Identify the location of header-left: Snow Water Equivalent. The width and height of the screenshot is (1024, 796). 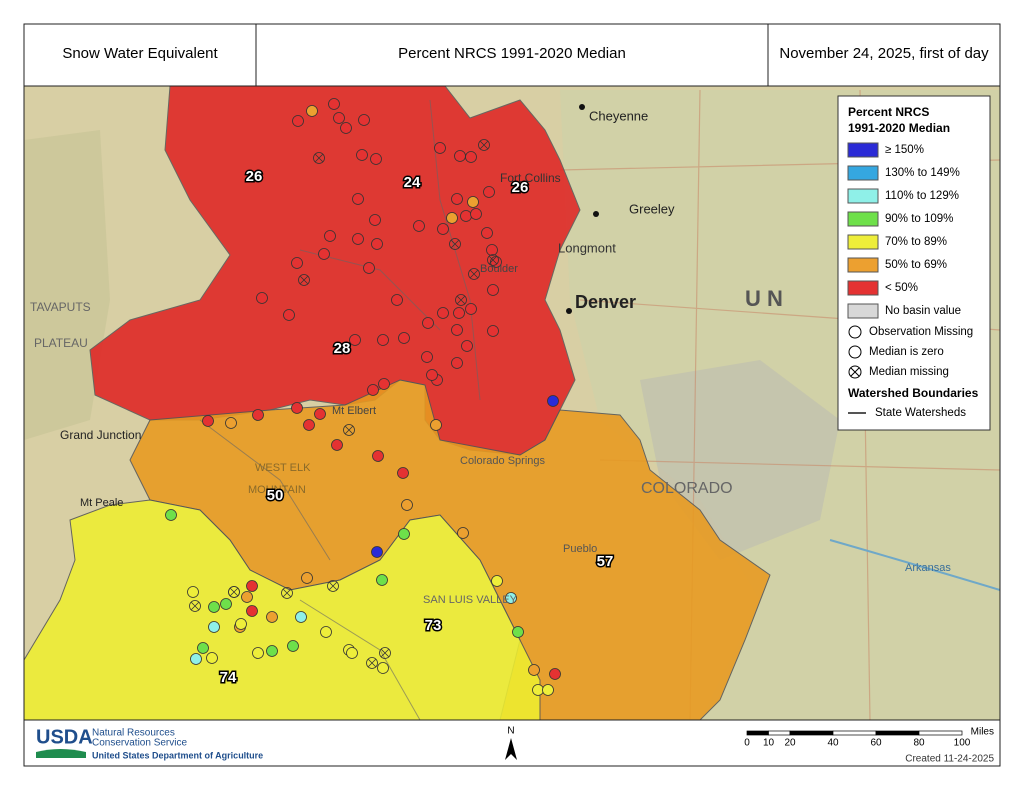
(140, 53).